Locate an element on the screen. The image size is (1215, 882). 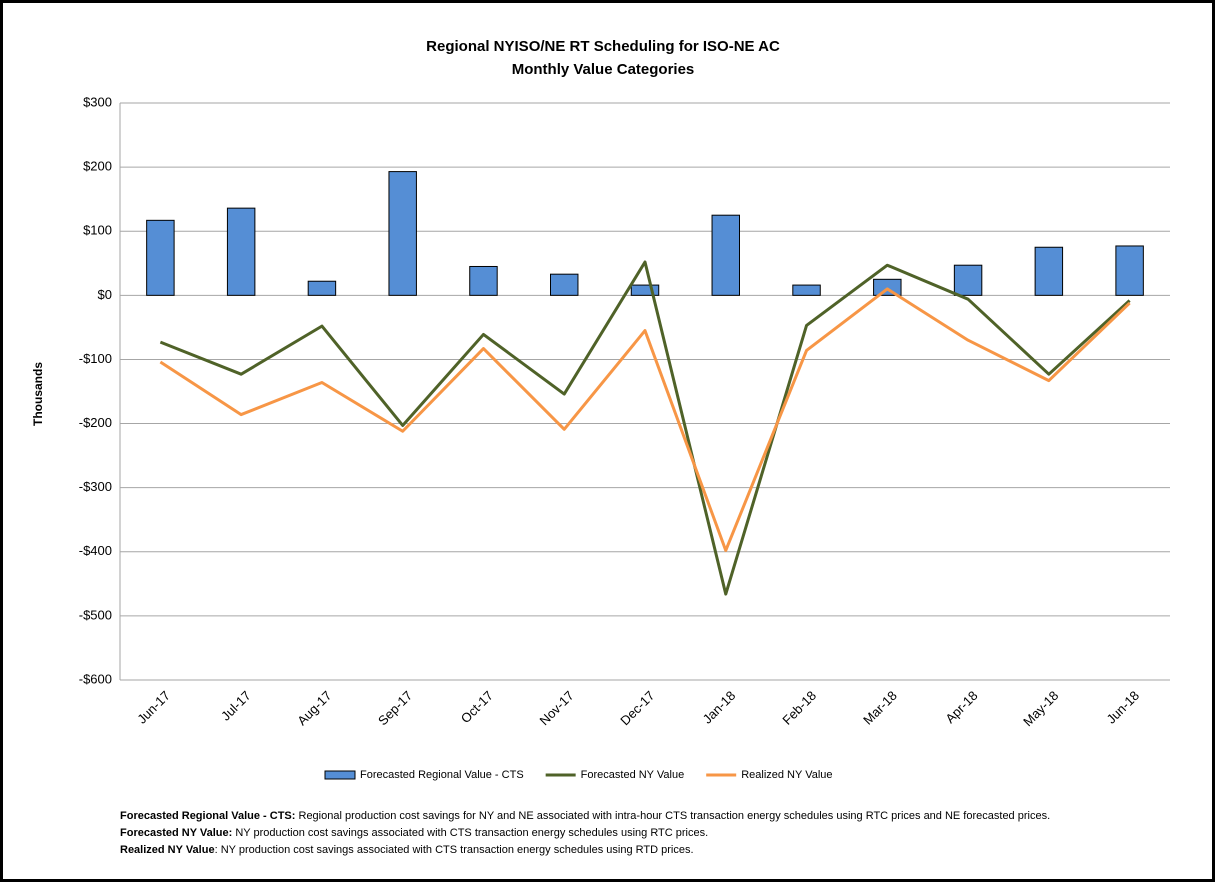
y-tick-label: -$100 is located at coordinates (95, 358).